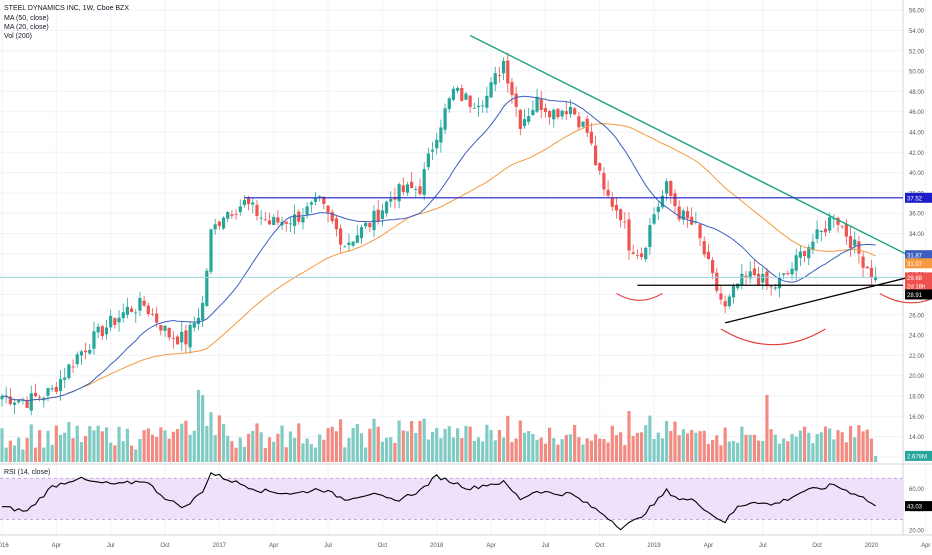 The image size is (932, 555). What do you see at coordinates (26, 27) in the screenshot?
I see `ma20-legend: MA (20, close)` at bounding box center [26, 27].